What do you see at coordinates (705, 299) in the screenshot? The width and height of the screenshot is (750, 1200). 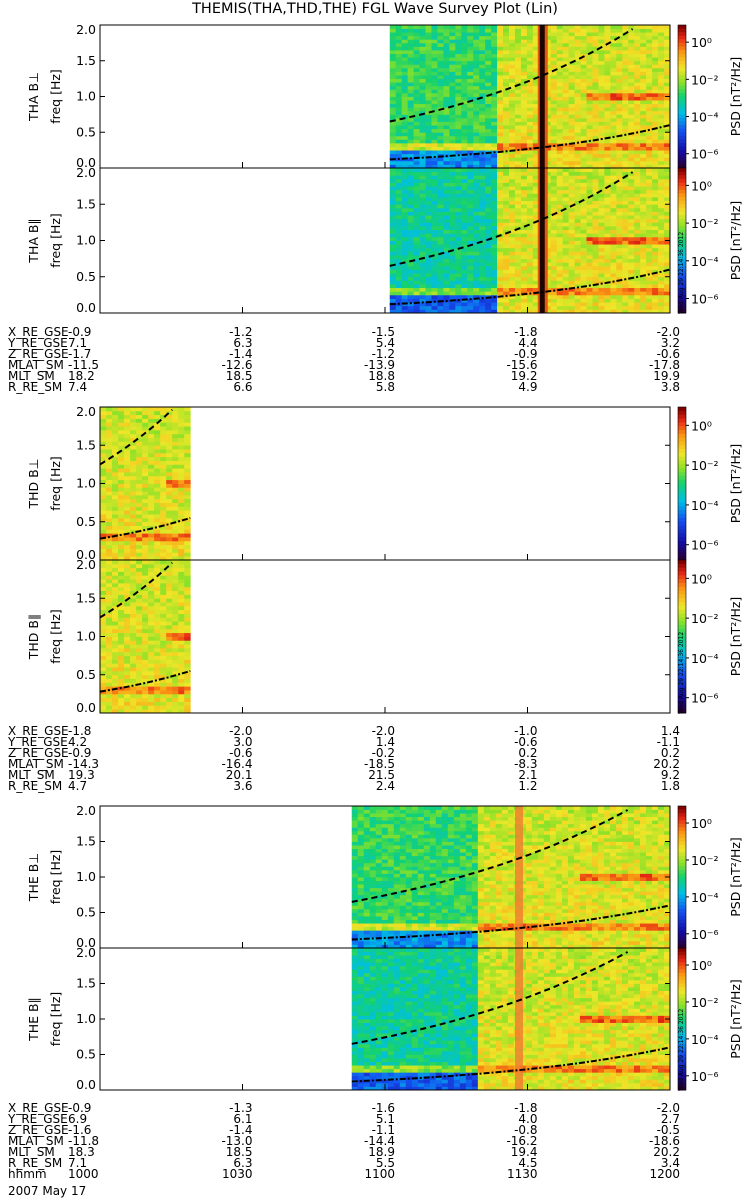 I see `colorbar-tick-label: 10⁻⁶` at bounding box center [705, 299].